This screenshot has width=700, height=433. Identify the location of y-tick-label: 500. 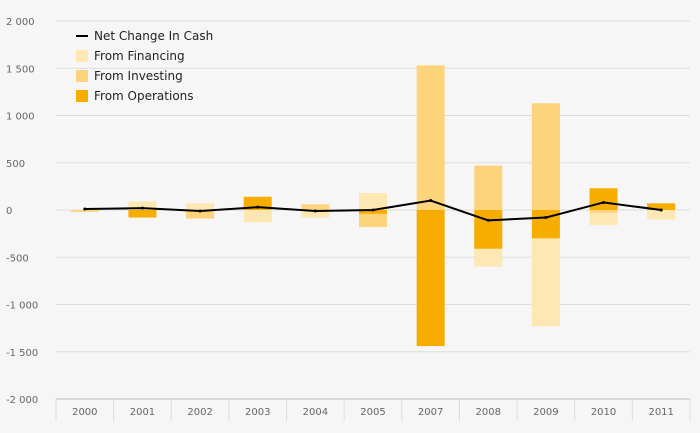
(15, 164).